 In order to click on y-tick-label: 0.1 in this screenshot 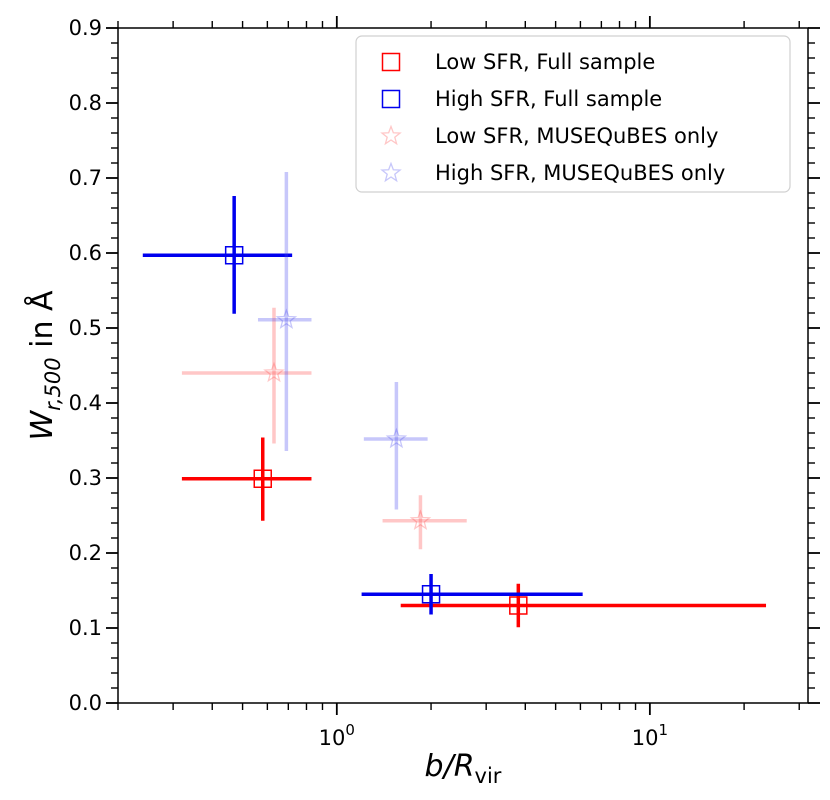, I will do `click(85, 628)`.